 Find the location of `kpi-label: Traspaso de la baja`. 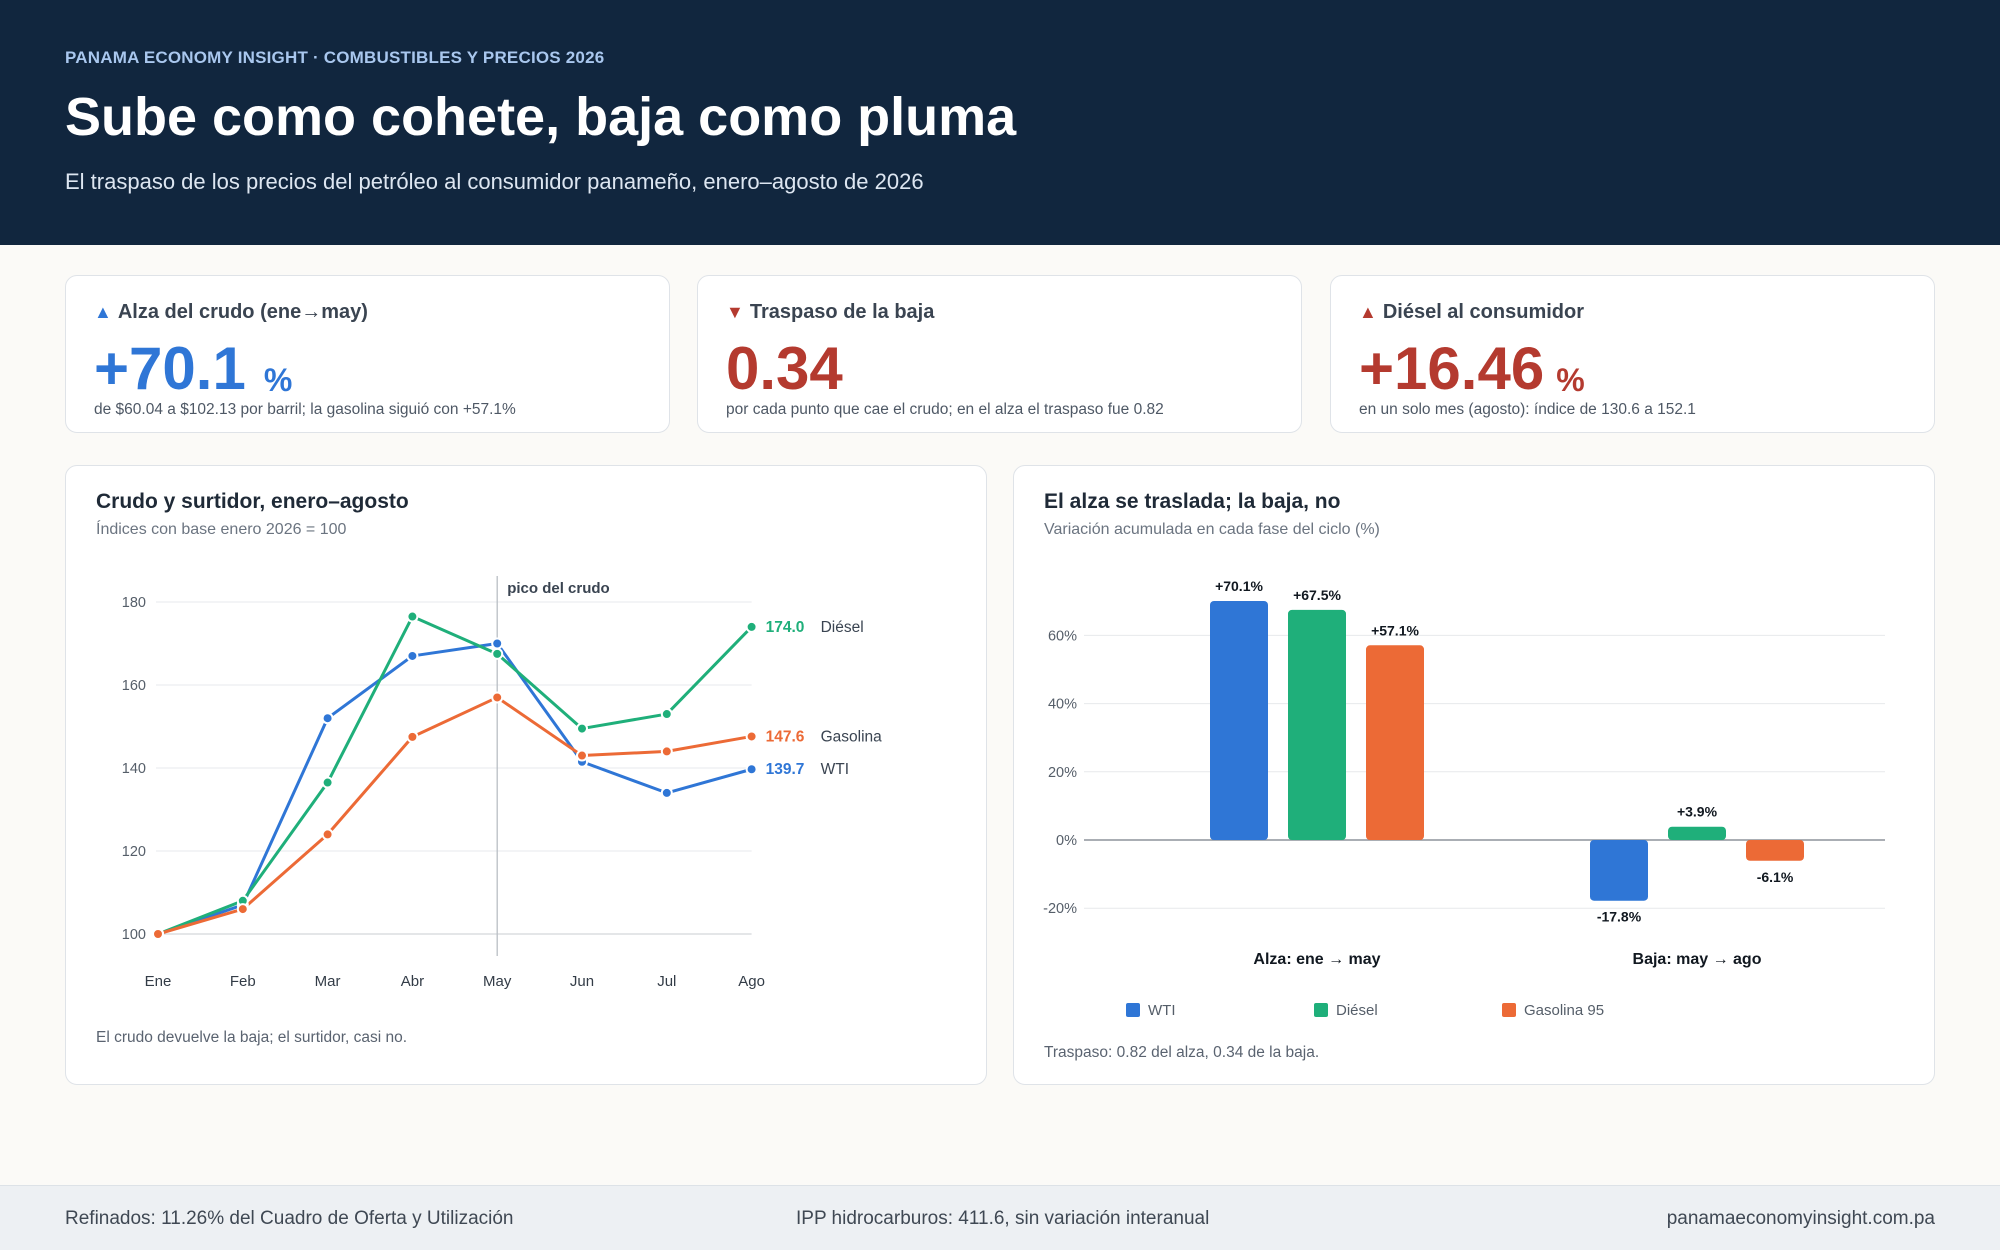

kpi-label: Traspaso de la baja is located at coordinates (842, 312).